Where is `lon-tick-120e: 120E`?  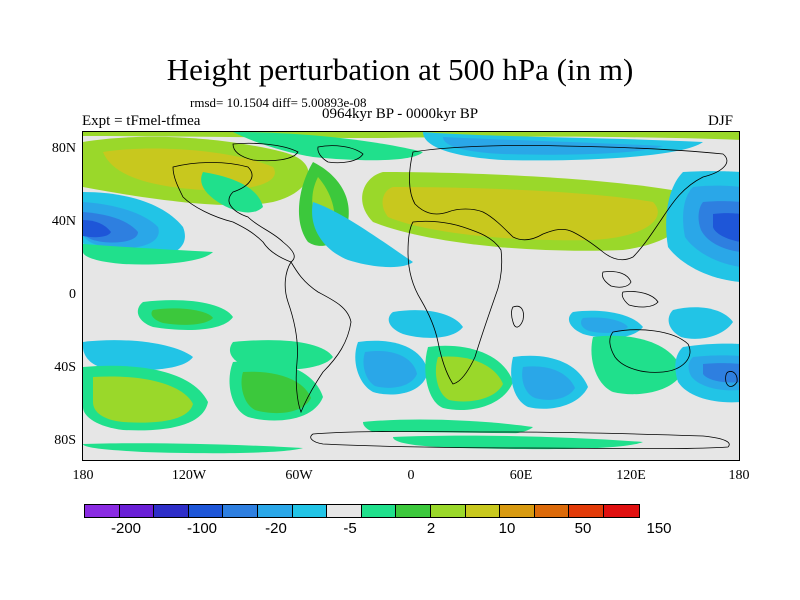 lon-tick-120e: 120E is located at coordinates (631, 475).